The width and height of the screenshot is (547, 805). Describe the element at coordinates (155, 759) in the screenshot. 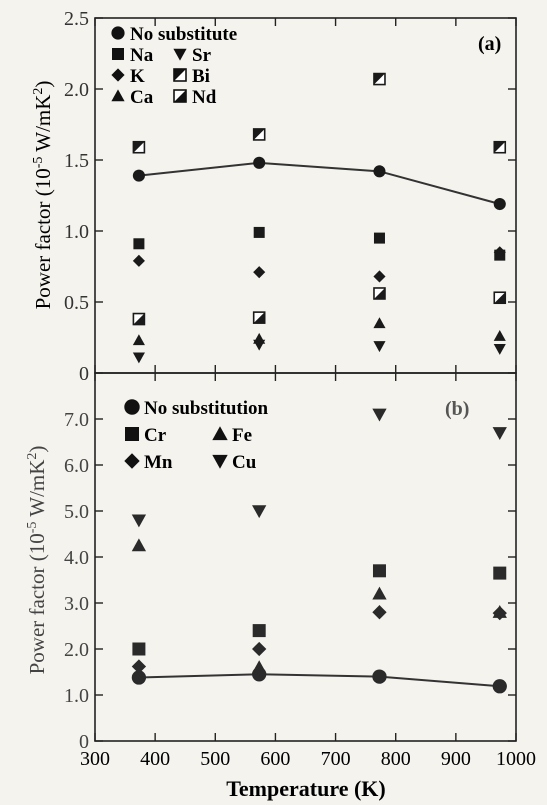

I see `x-tick-label: 400` at that location.